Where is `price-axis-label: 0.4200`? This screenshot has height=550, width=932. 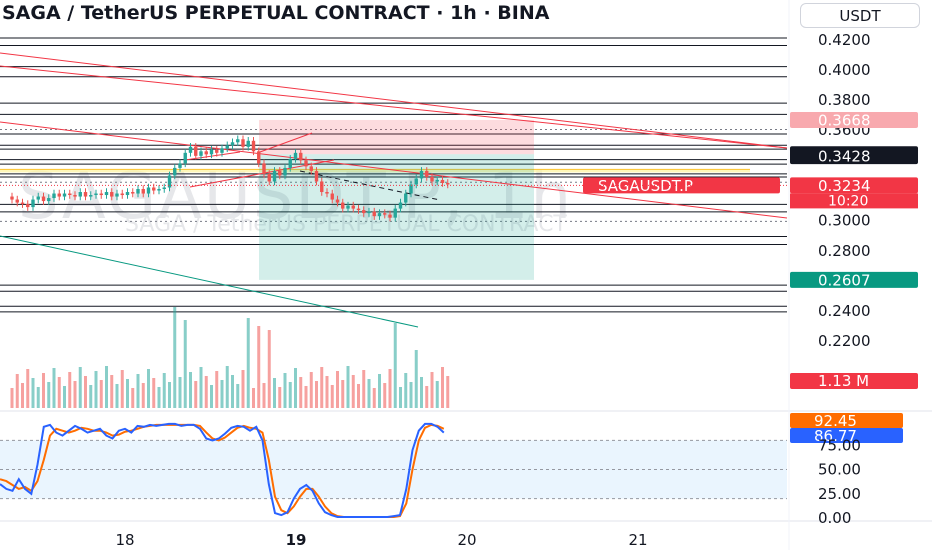 price-axis-label: 0.4200 is located at coordinates (844, 40).